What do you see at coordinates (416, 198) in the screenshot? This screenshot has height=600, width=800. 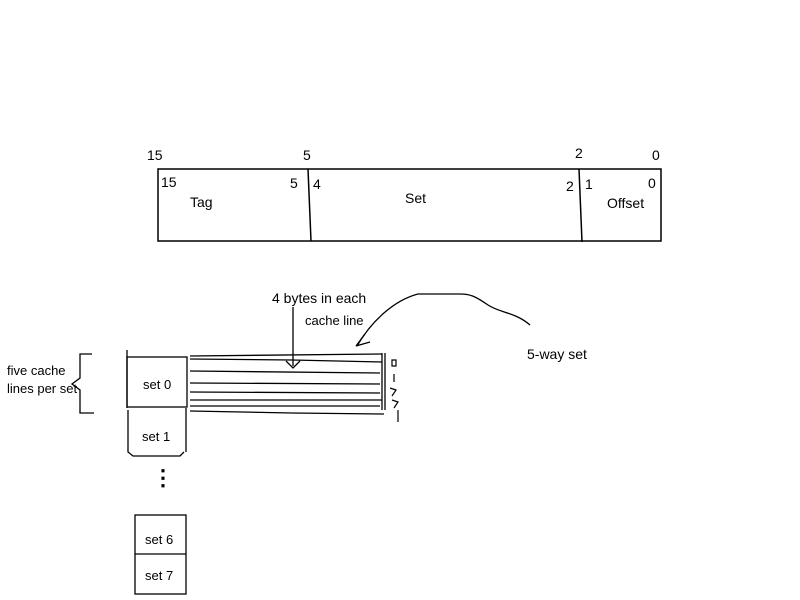 I see `set-field-label: Set` at bounding box center [416, 198].